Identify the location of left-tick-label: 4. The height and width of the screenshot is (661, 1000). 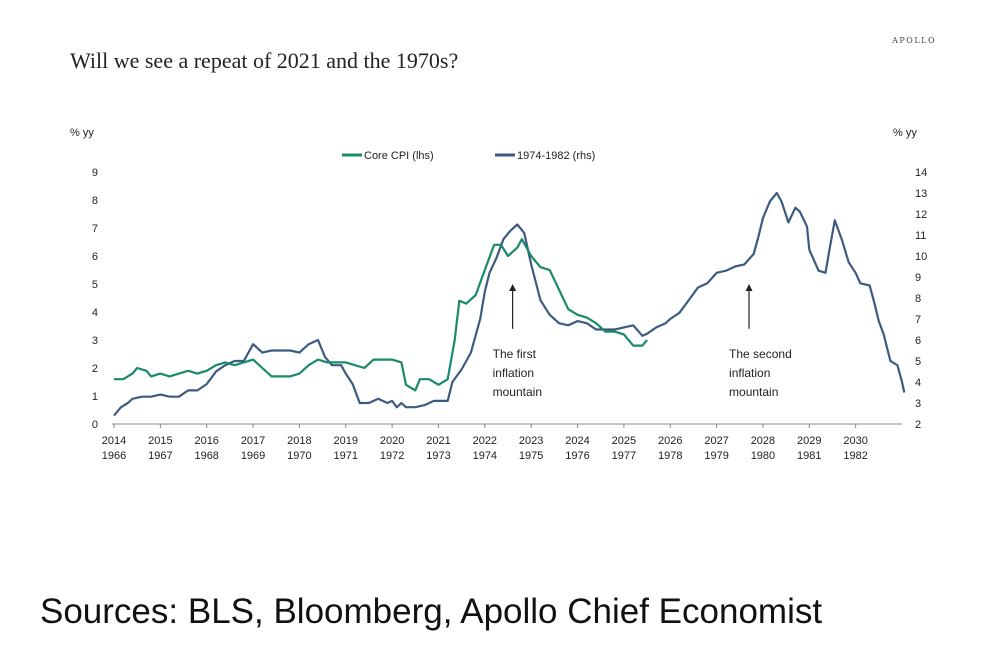
(95, 313).